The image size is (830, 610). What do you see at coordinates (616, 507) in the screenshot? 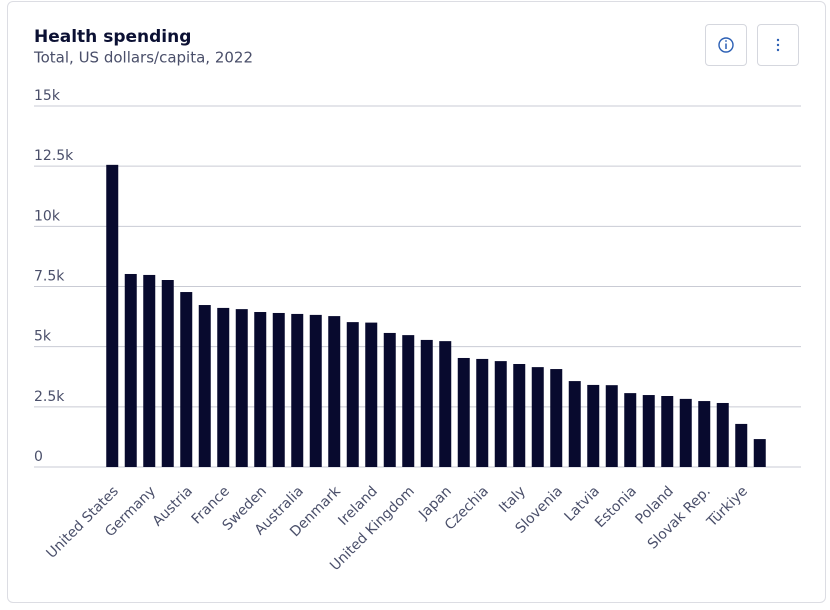
I see `x-tick-label: Estonia` at bounding box center [616, 507].